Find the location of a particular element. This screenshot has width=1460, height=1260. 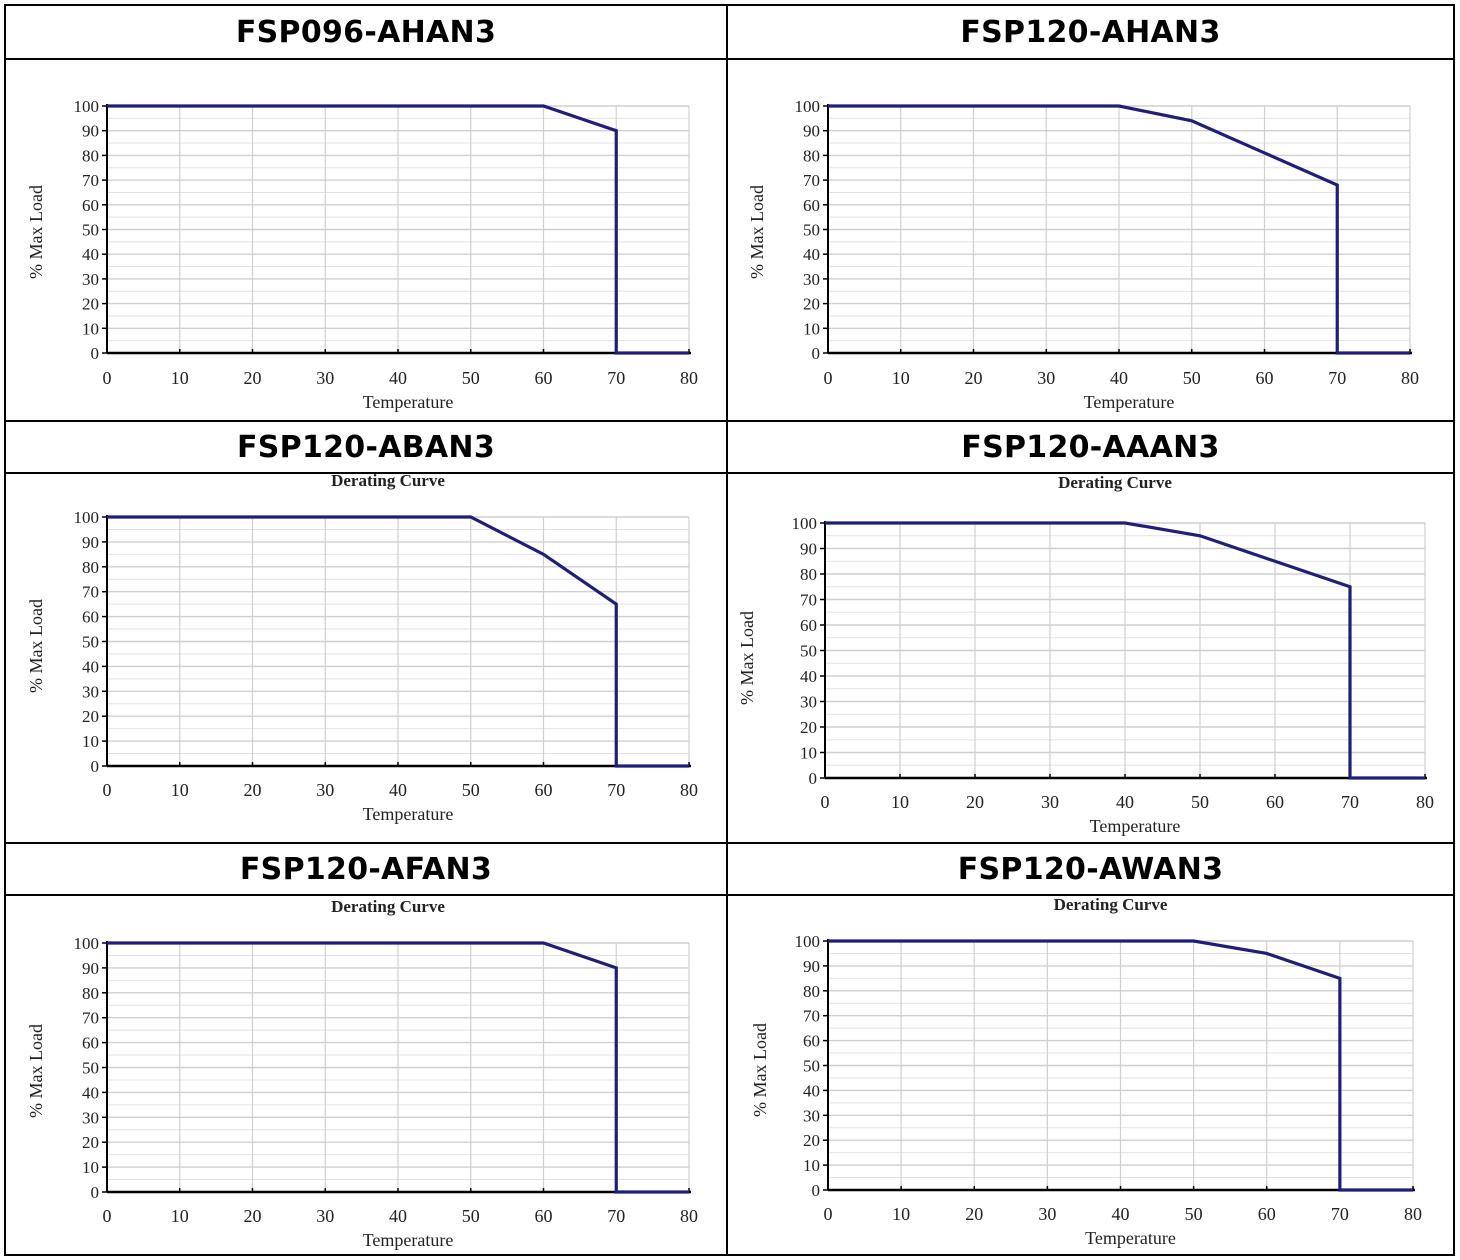

model-header-cell: FSP120-ABAN3 is located at coordinates (367, 448).